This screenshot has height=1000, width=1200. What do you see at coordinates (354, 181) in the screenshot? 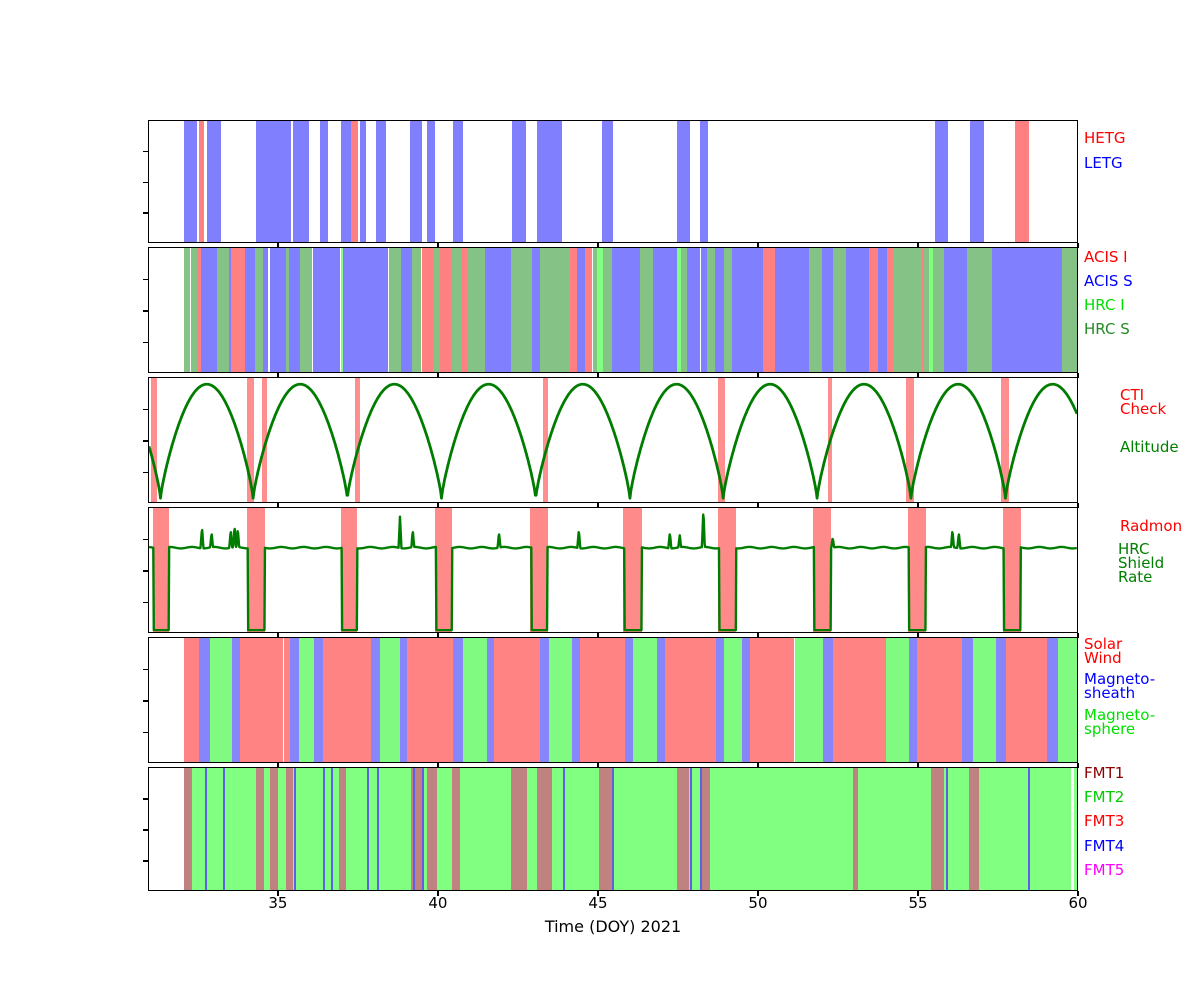
I see `hetg-band` at bounding box center [354, 181].